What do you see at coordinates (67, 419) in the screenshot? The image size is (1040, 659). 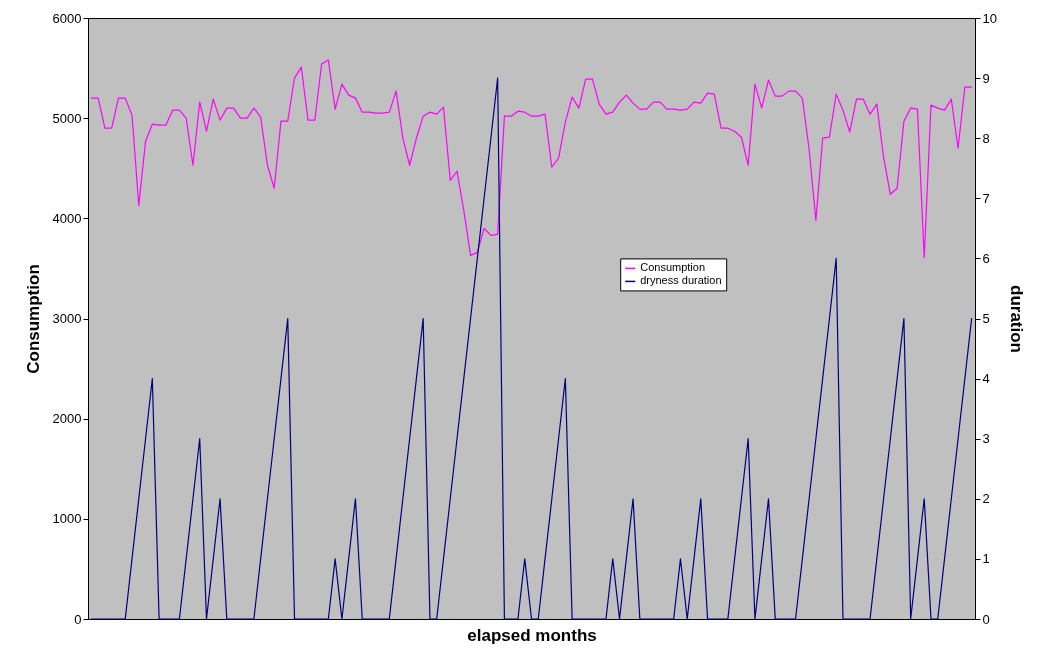 I see `y-tick-label: 2000` at bounding box center [67, 419].